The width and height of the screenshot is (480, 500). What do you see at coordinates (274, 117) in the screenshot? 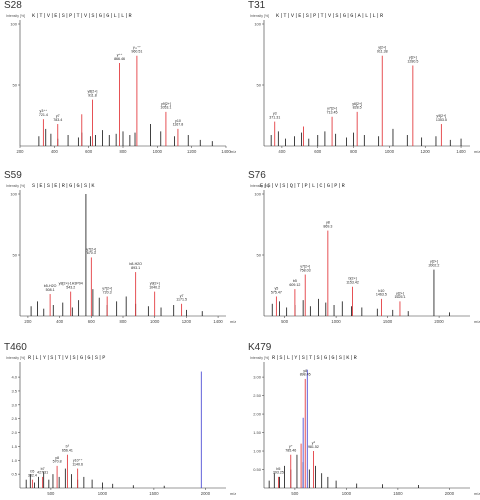
I see `fragment-ion-mz: 371.31` at bounding box center [274, 117].